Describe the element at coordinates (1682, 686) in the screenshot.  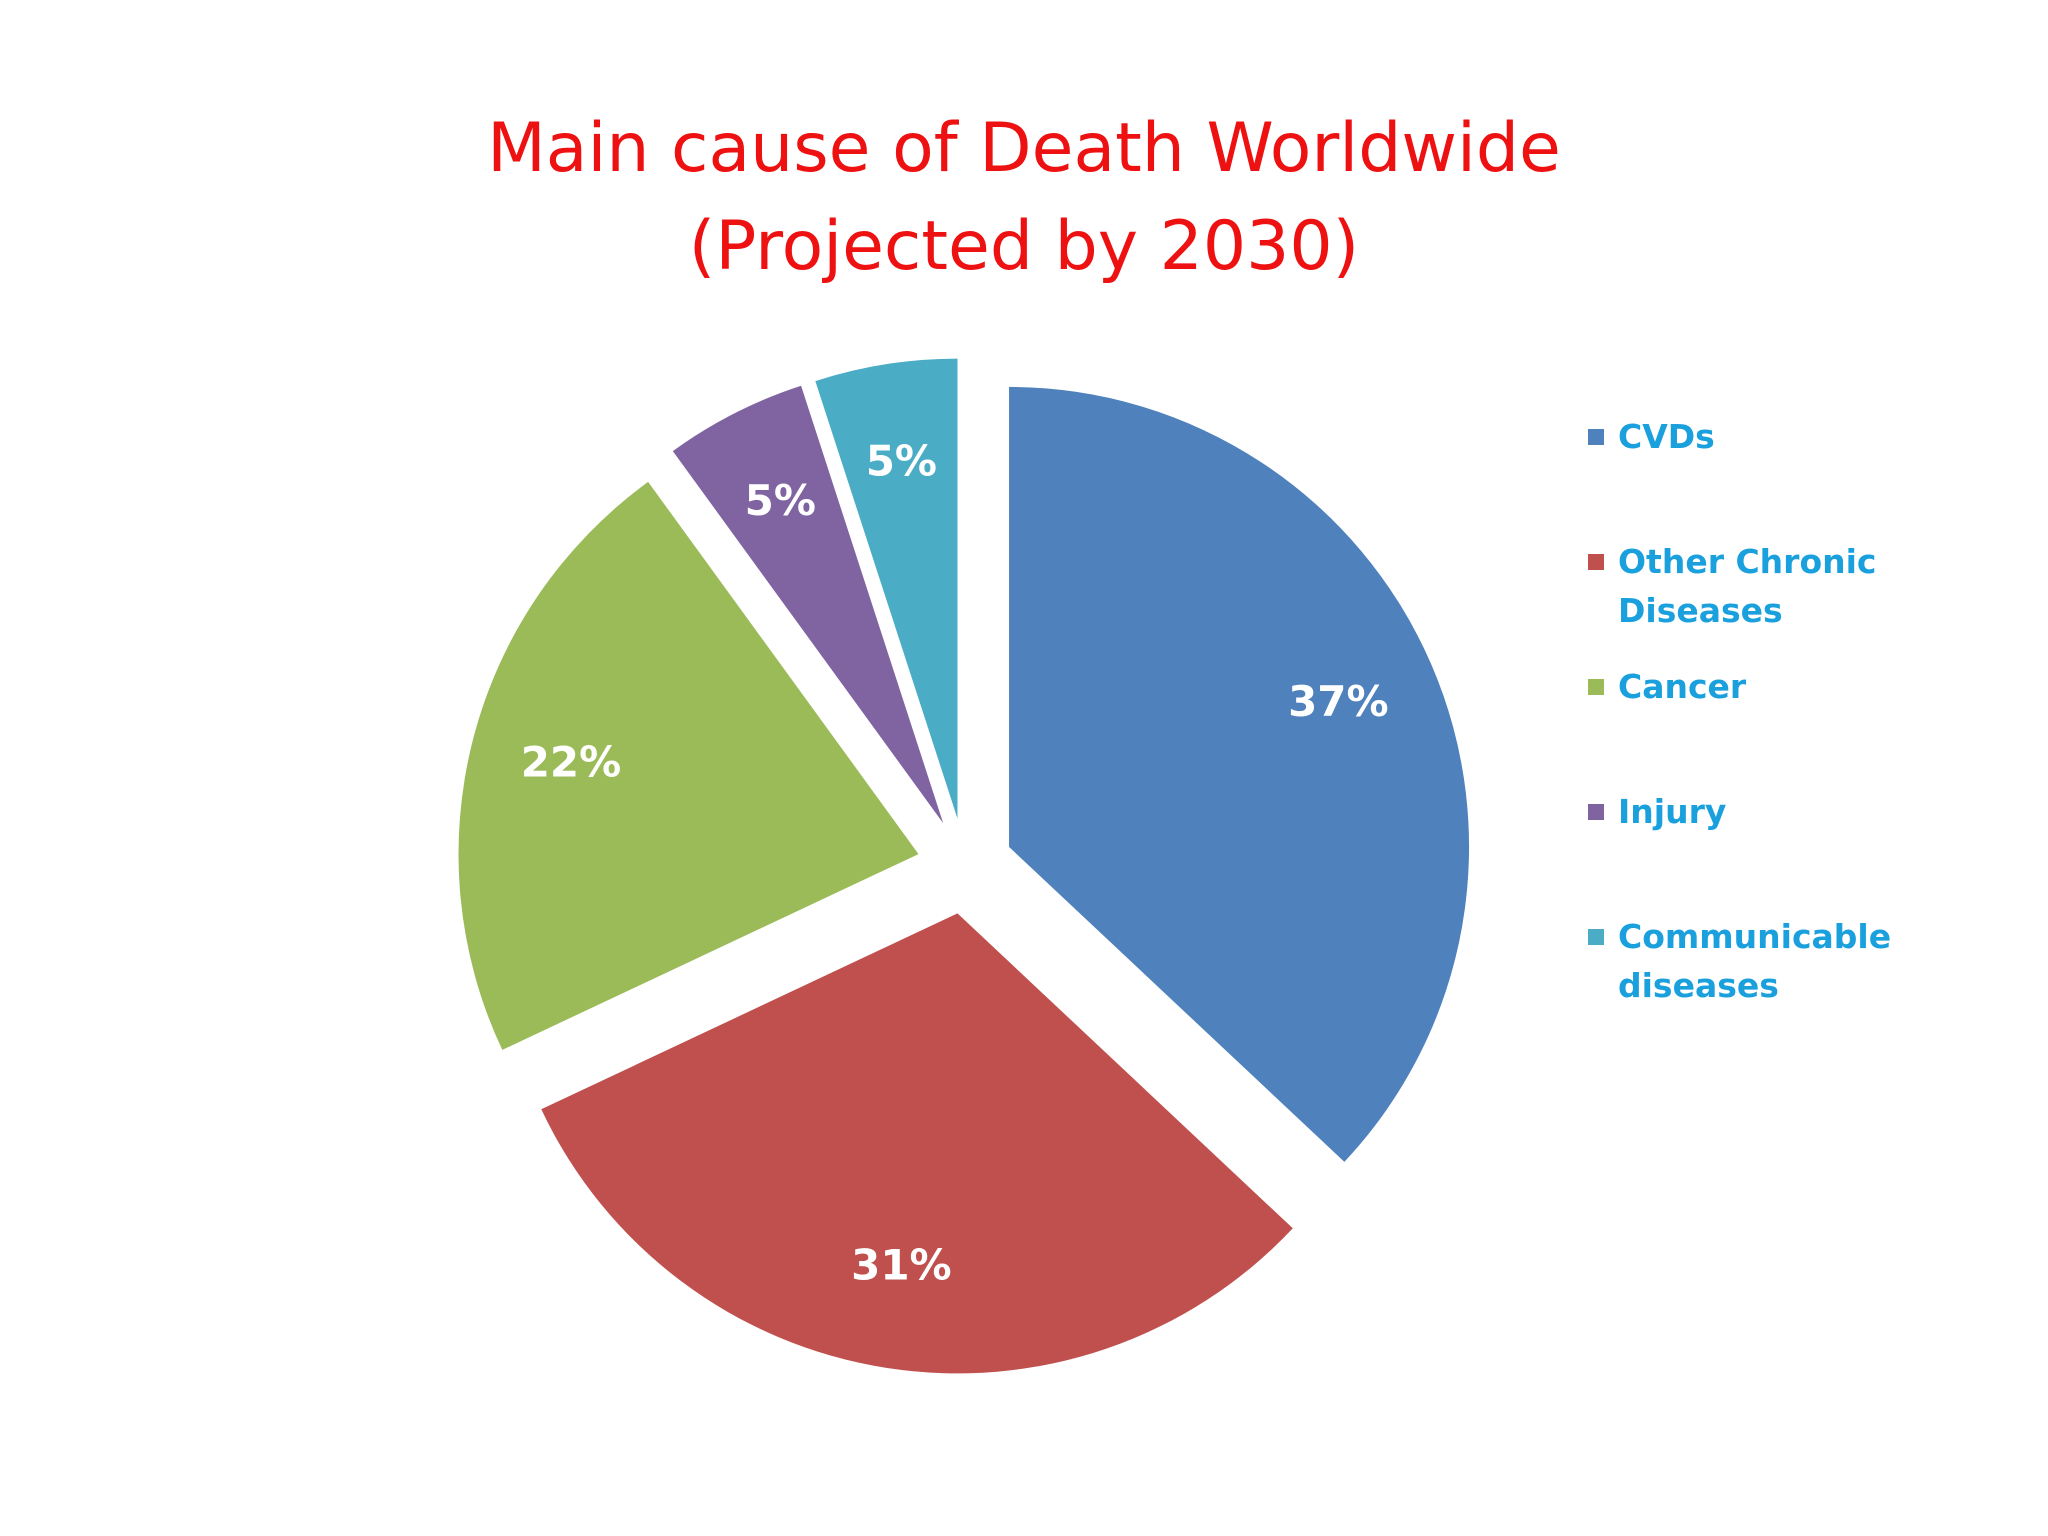
I see `legend-label: Cancer` at that location.